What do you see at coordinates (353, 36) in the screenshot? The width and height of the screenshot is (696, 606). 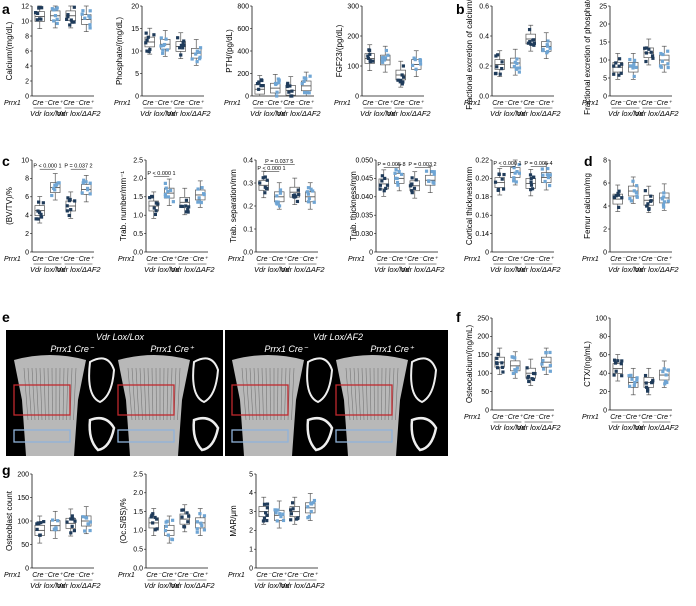 I see `y-tick-label: 200` at bounding box center [353, 36].